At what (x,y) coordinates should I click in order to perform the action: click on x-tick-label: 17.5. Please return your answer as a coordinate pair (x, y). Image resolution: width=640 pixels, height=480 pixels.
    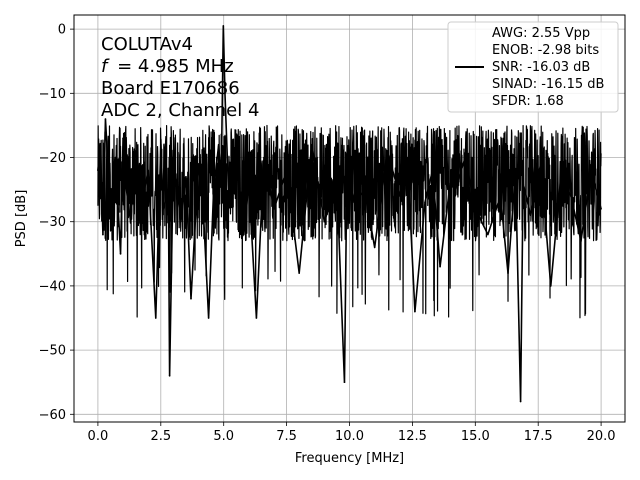
    Looking at the image, I should click on (538, 436).